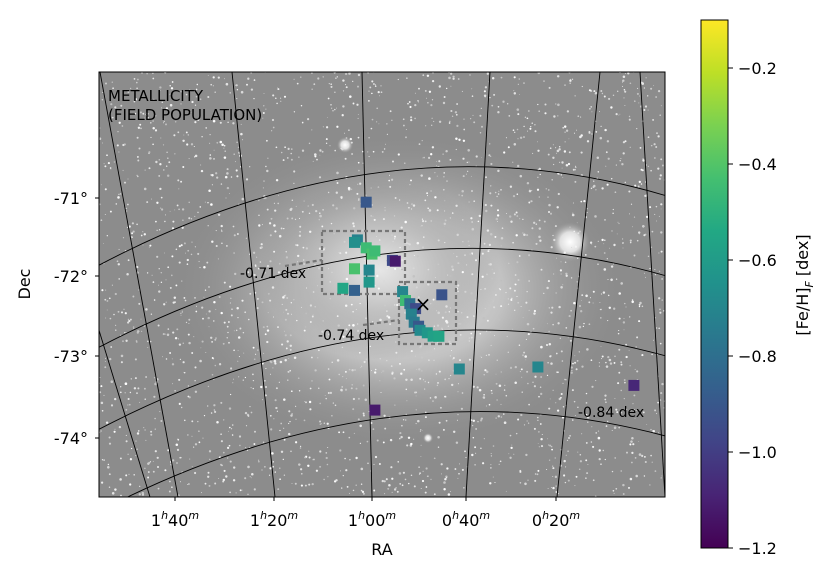  What do you see at coordinates (611, 413) in the screenshot?
I see `region-label-southwest: -0.84 dex` at bounding box center [611, 413].